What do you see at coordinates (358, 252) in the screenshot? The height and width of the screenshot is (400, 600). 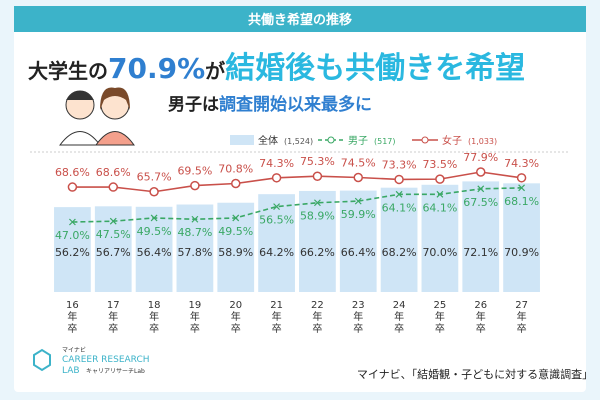 I see `value-label: 66.4%` at bounding box center [358, 252].